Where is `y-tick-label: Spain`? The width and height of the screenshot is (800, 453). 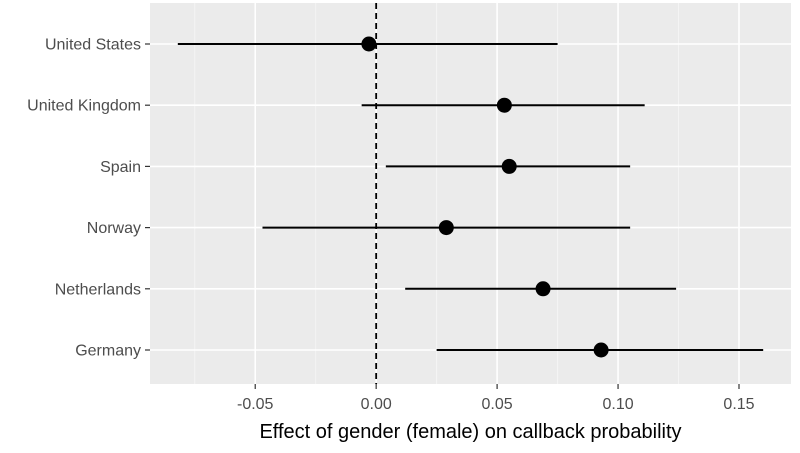 y-tick-label: Spain is located at coordinates (120, 167).